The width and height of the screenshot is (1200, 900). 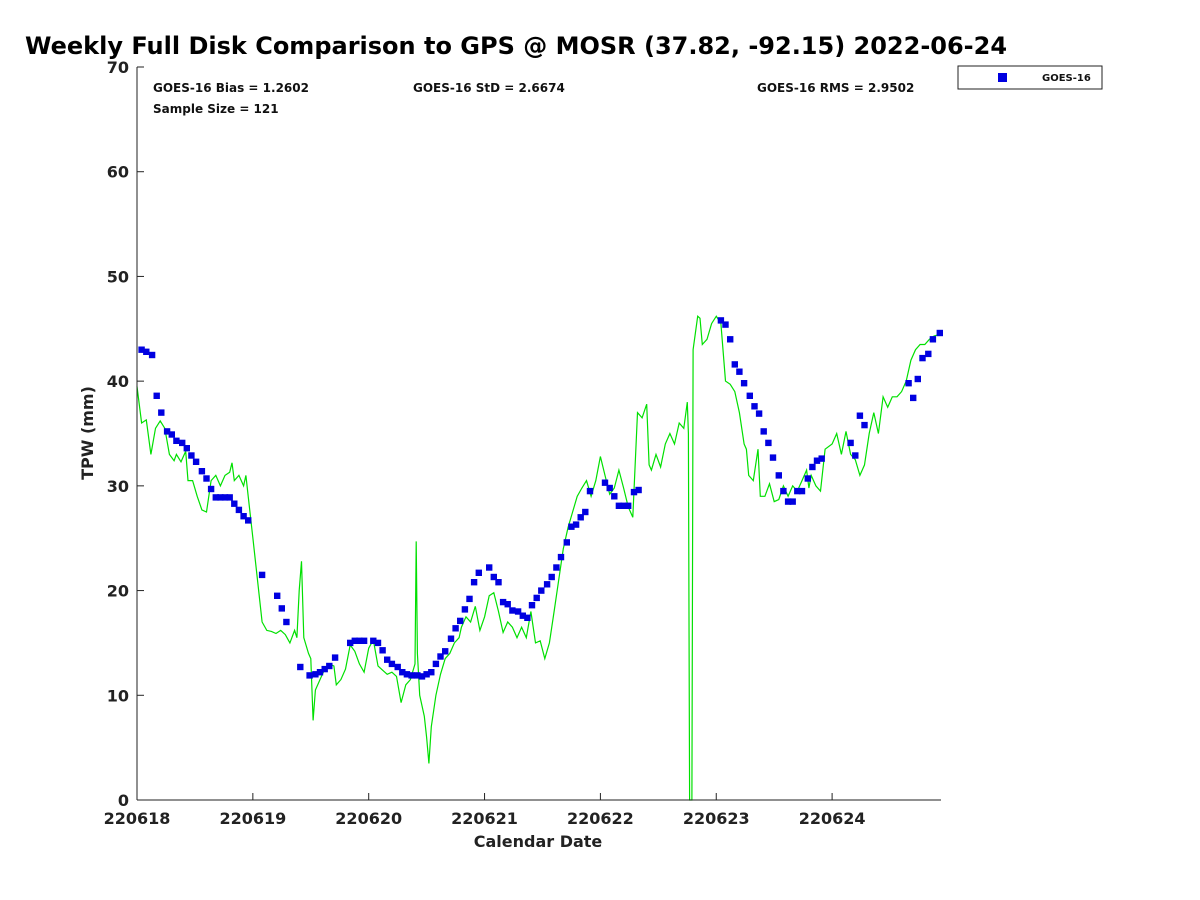 I want to click on y-tick-label: 10, so click(x=118, y=695).